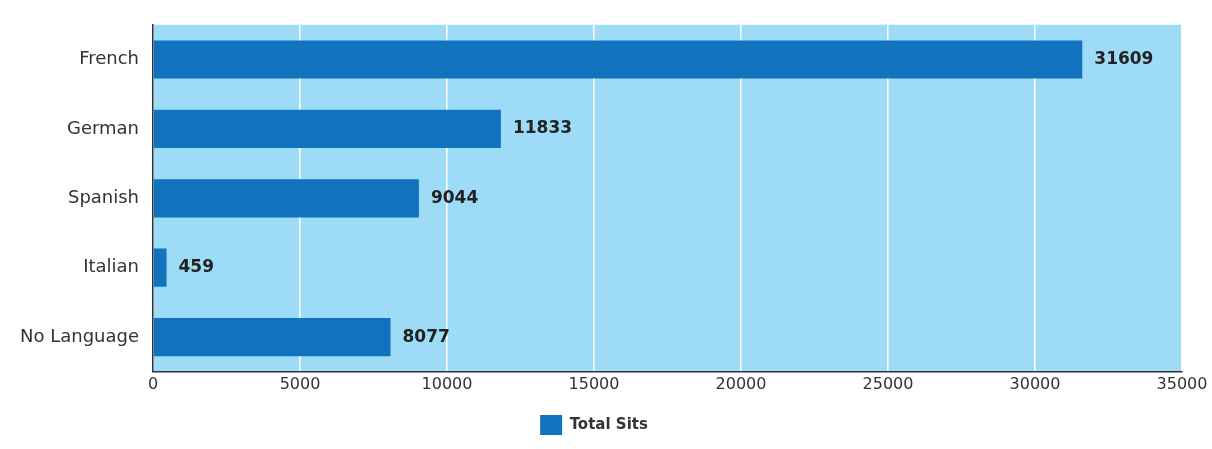  What do you see at coordinates (109, 58) in the screenshot?
I see `y-tick-label: French` at bounding box center [109, 58].